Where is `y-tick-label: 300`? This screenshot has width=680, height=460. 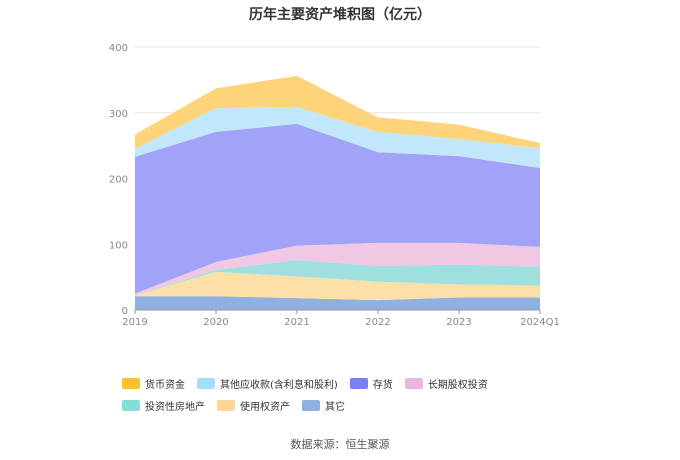
y-tick-label: 300 is located at coordinates (118, 114).